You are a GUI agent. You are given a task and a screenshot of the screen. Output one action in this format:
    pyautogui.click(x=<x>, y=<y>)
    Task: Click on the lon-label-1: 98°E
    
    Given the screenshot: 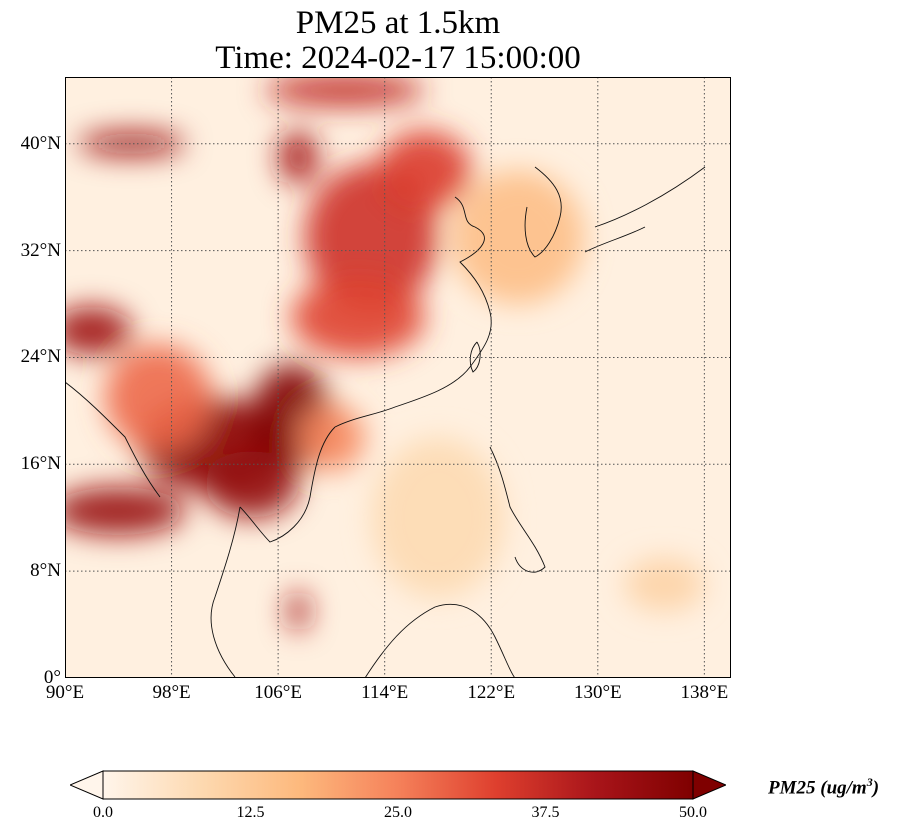 What is the action you would take?
    pyautogui.click(x=171, y=692)
    